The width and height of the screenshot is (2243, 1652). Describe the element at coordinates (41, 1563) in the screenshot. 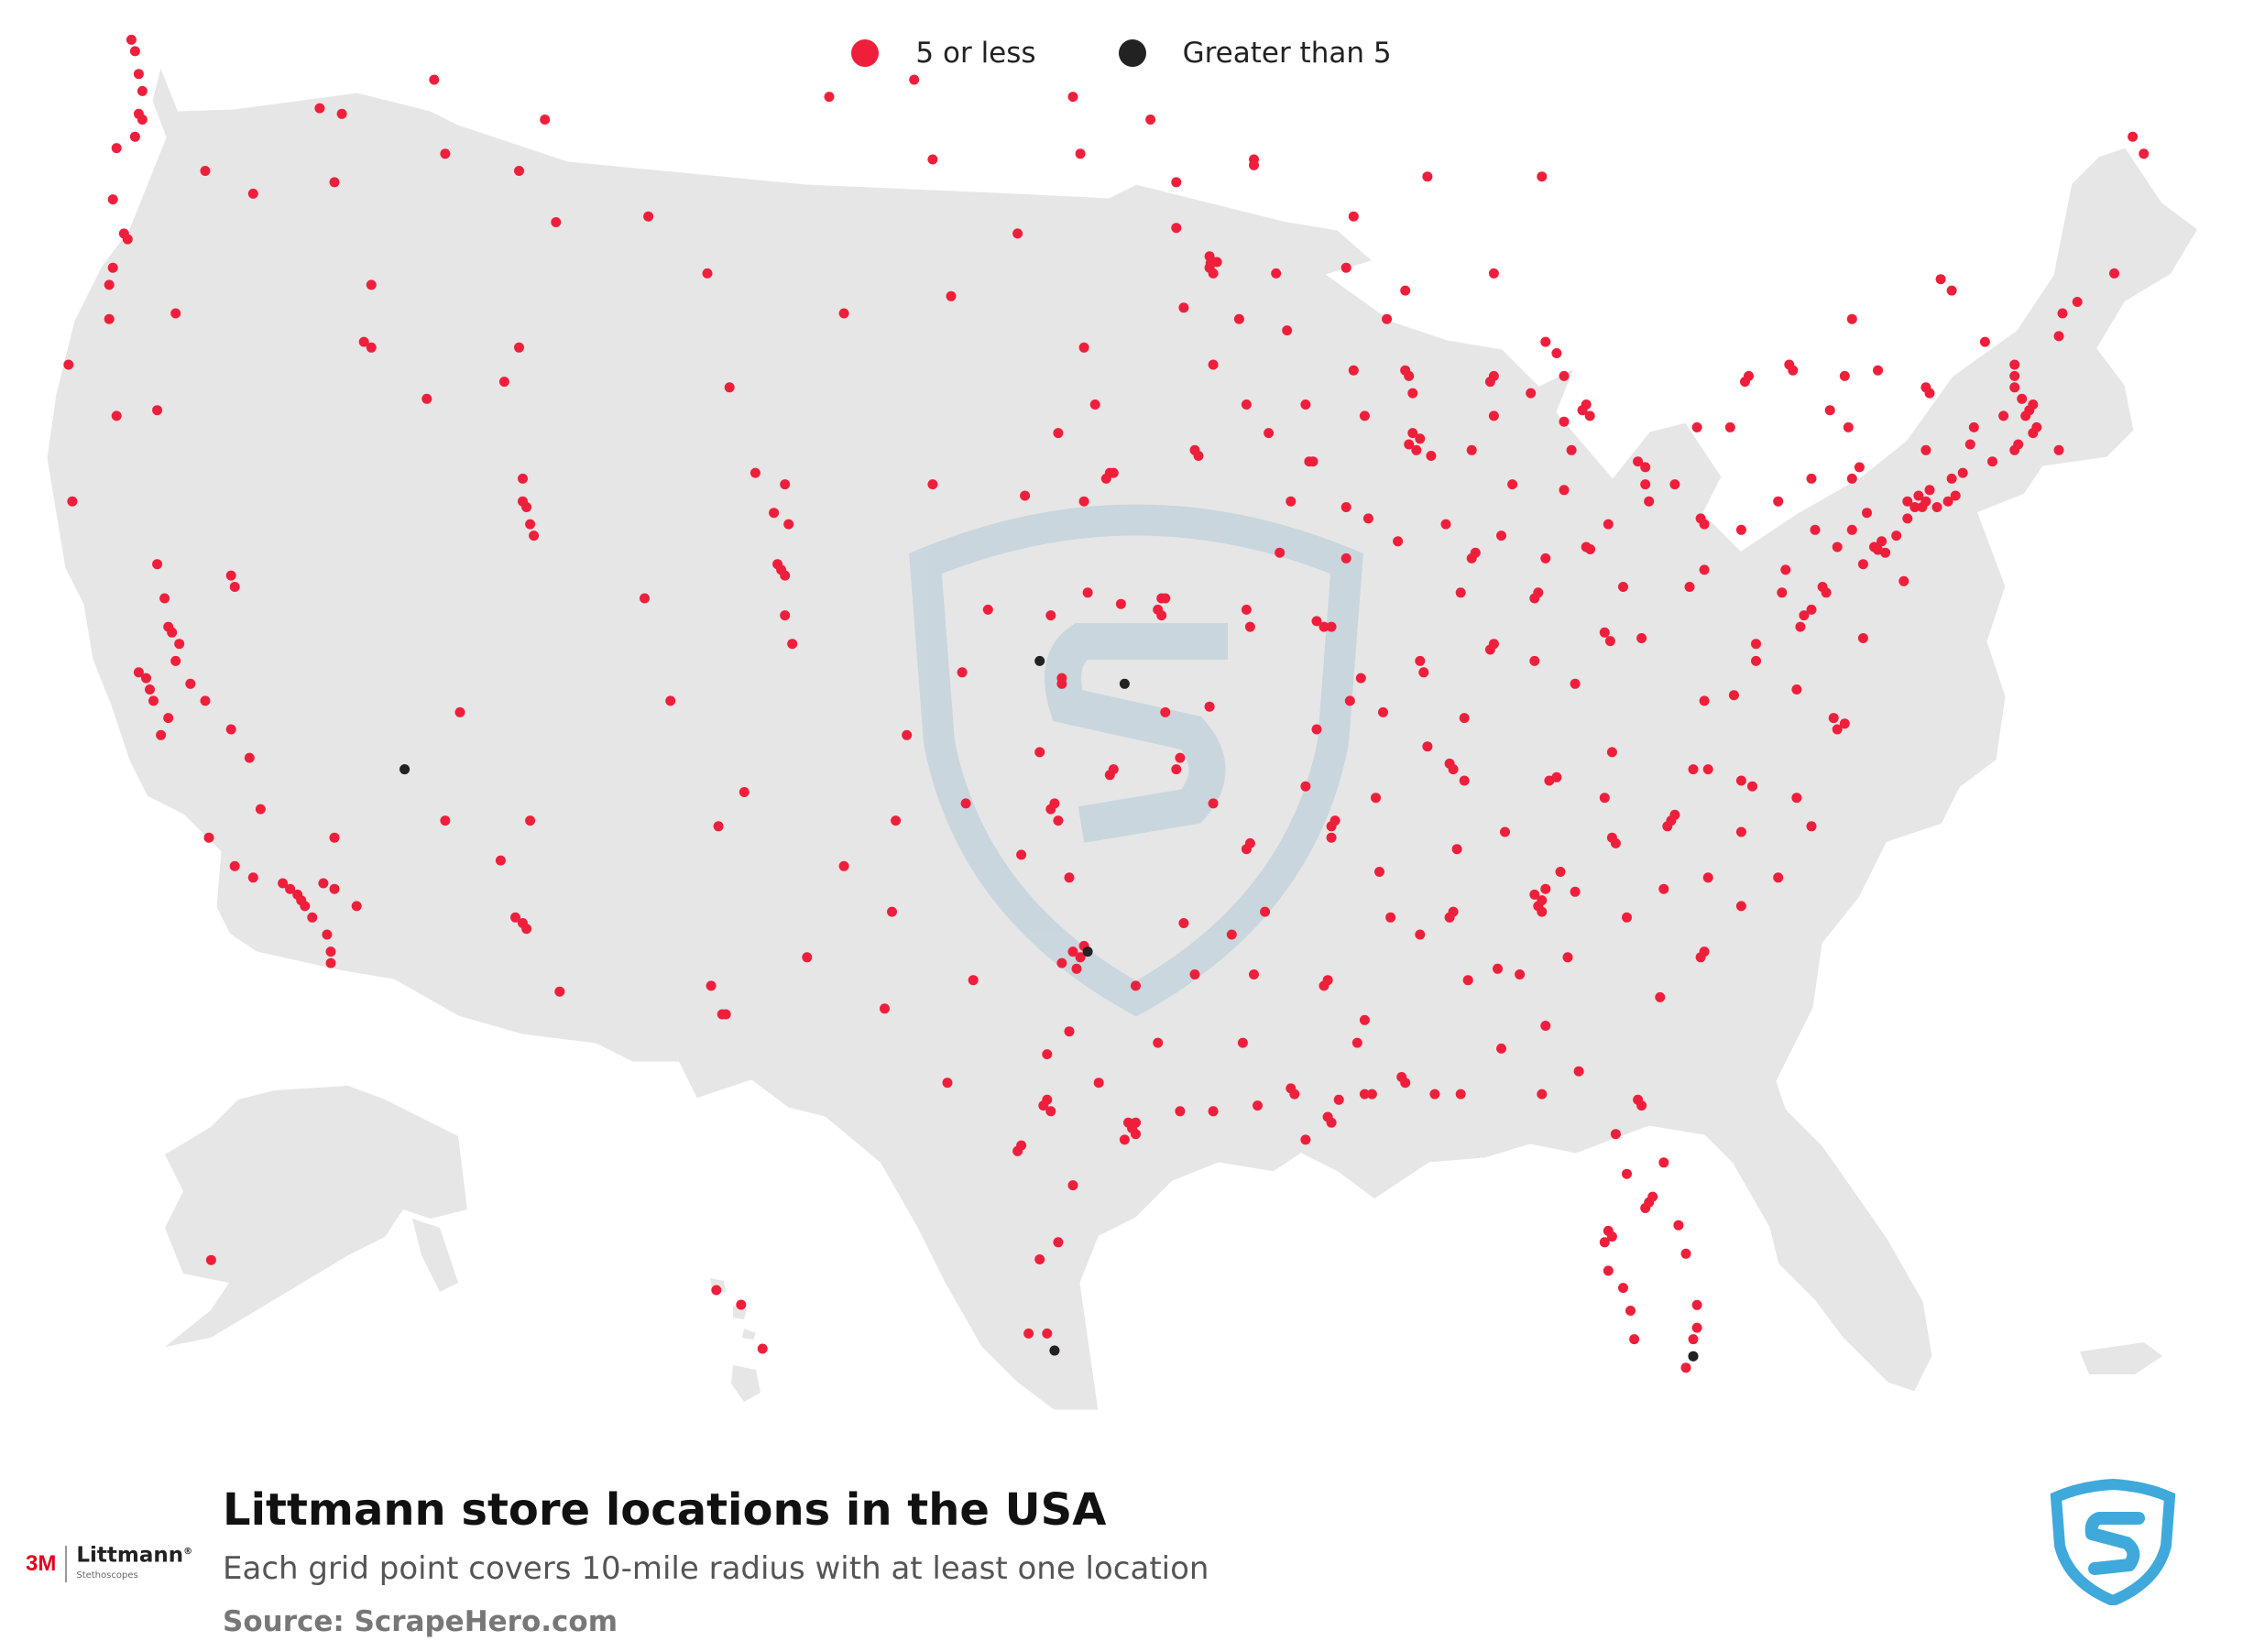

I see `brand-3m-logo: 3M` at that location.